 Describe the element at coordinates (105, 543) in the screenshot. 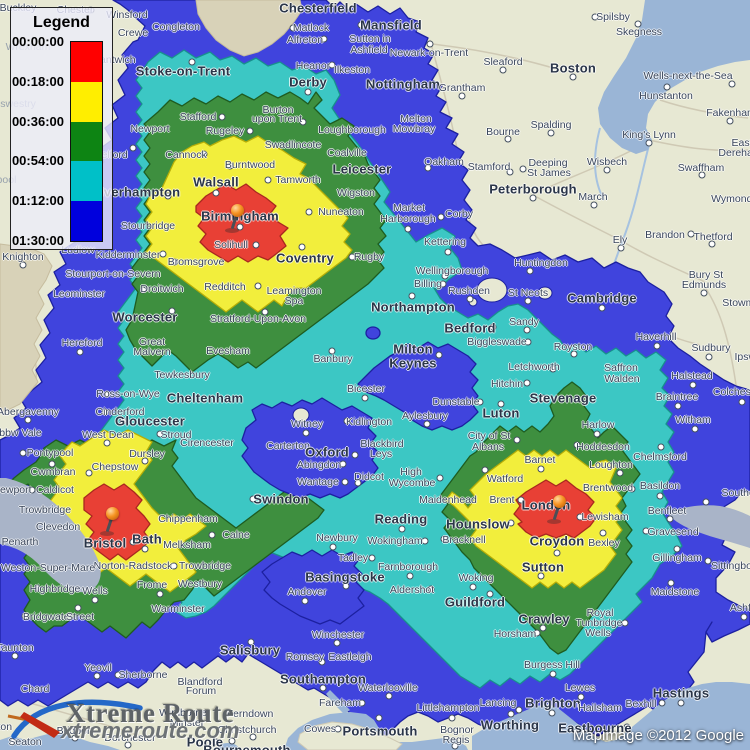

I see `place-label: Bristol` at that location.